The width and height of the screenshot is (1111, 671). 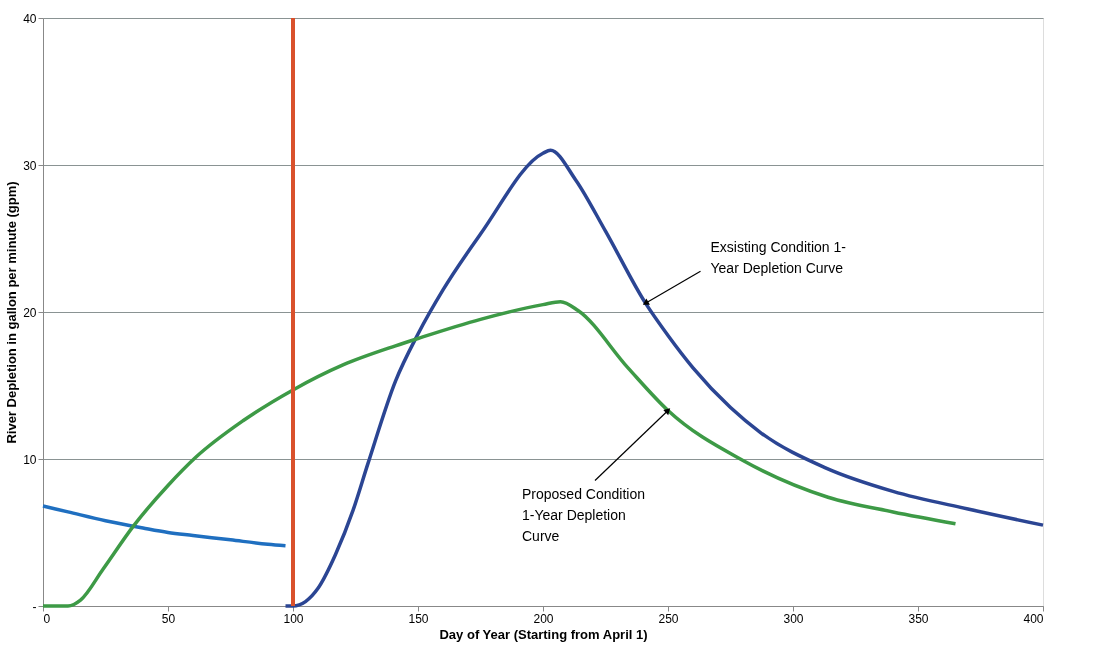 What do you see at coordinates (30, 165) in the screenshot?
I see `y-tick-label: 30` at bounding box center [30, 165].